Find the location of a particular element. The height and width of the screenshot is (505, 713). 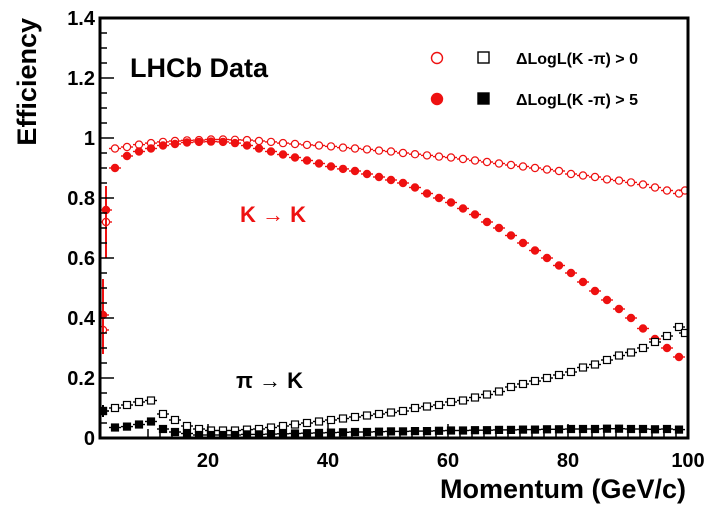

x-tick-label: 60 is located at coordinates (448, 461).